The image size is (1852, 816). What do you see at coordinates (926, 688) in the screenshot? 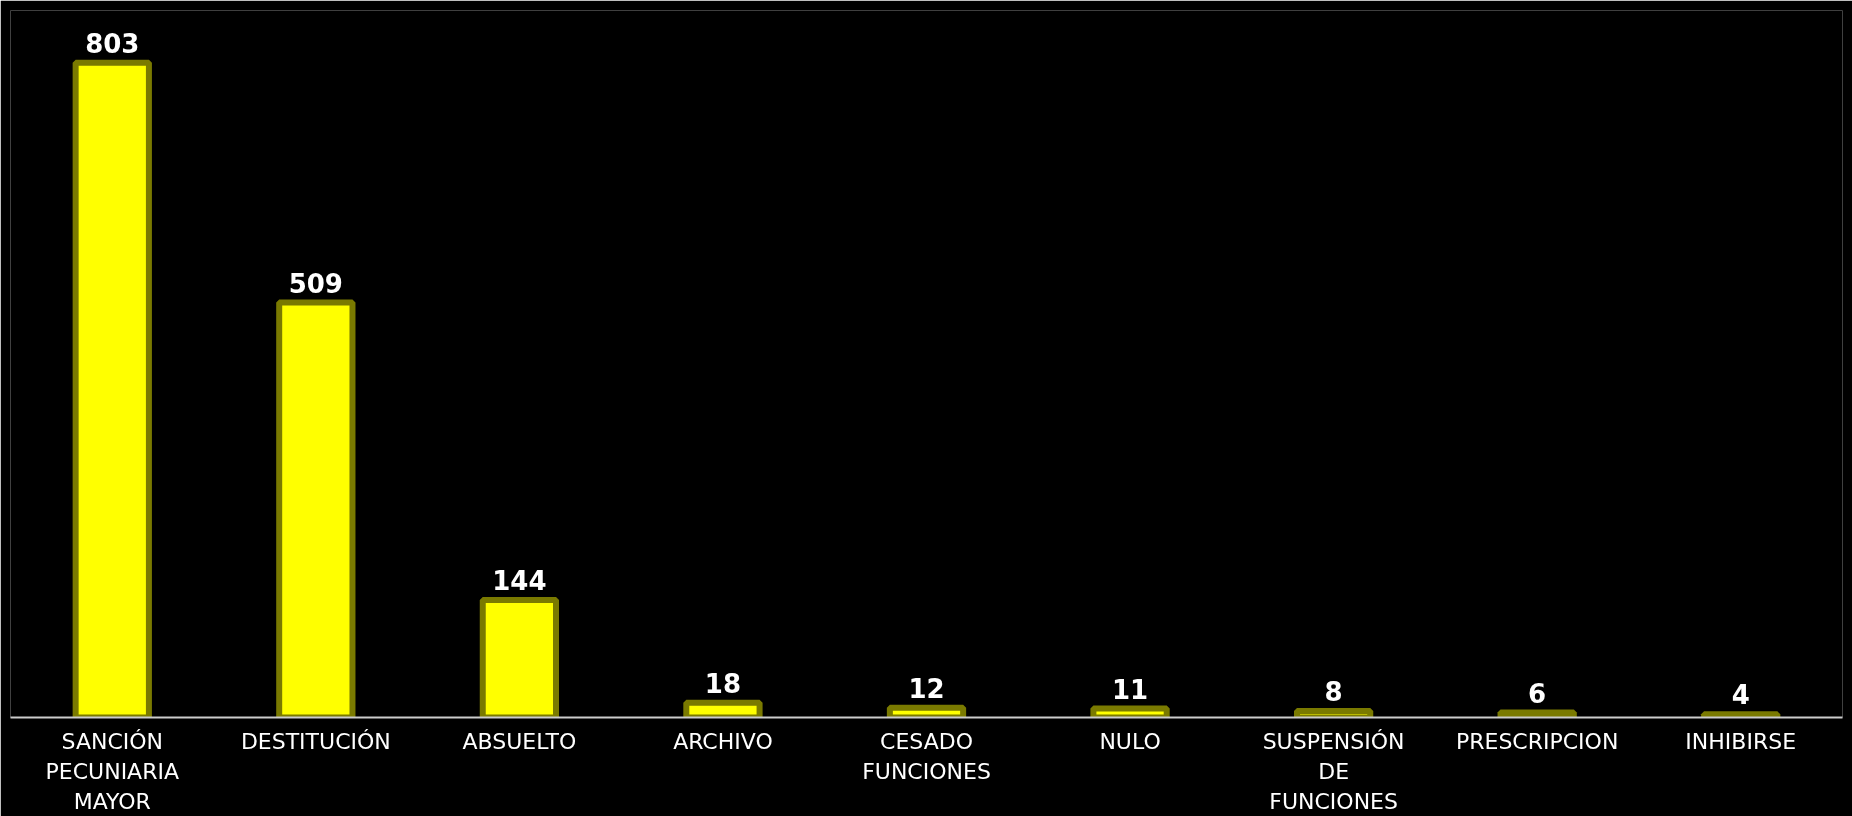
I see `data-label: 12` at bounding box center [926, 688].